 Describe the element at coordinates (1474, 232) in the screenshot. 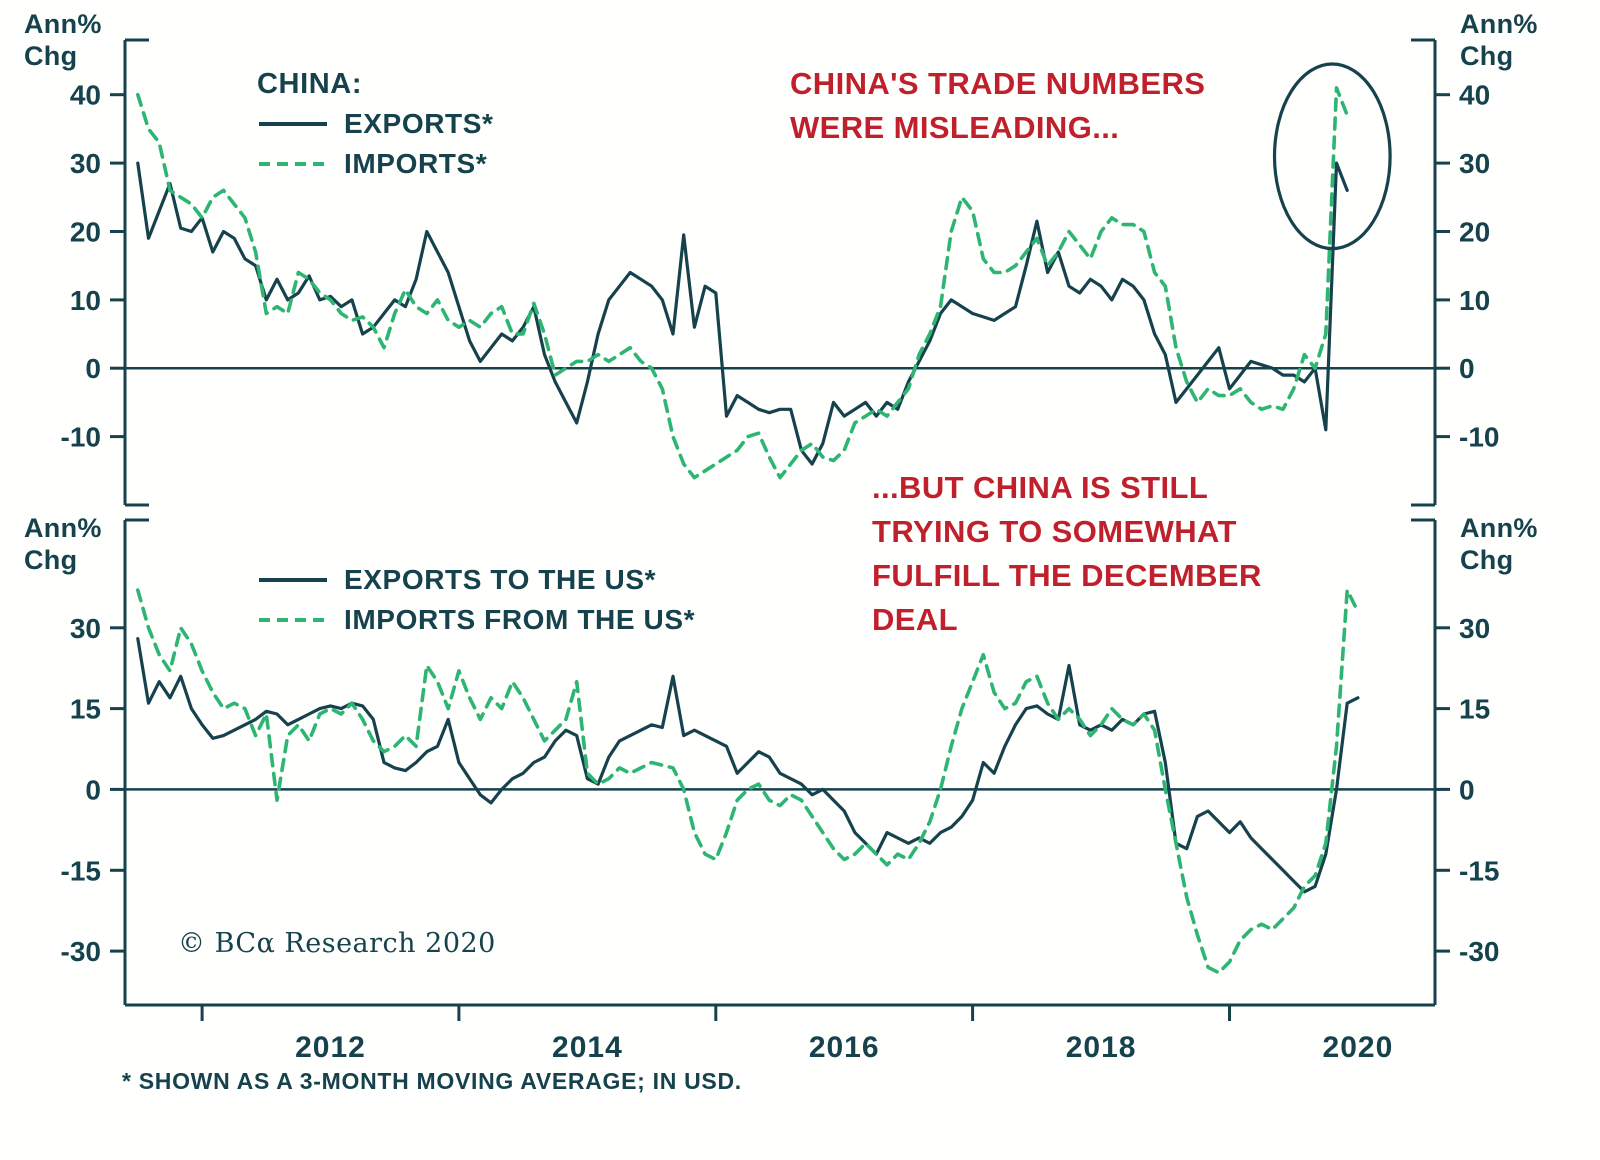

I see `y-tick-label-right: 20` at that location.